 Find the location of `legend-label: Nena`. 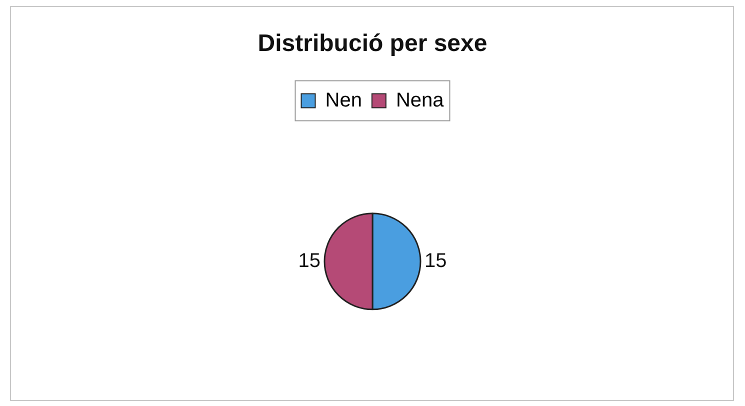

legend-label: Nena is located at coordinates (420, 100).